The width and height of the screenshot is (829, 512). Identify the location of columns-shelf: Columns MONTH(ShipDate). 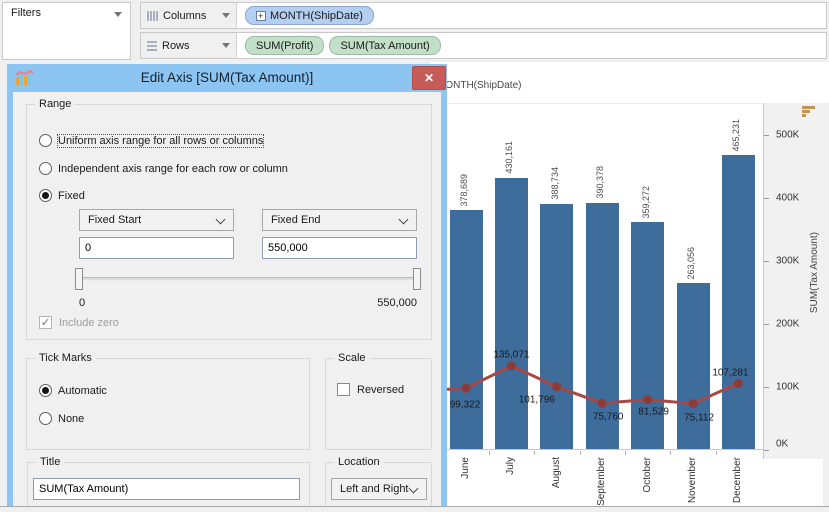
(483, 15).